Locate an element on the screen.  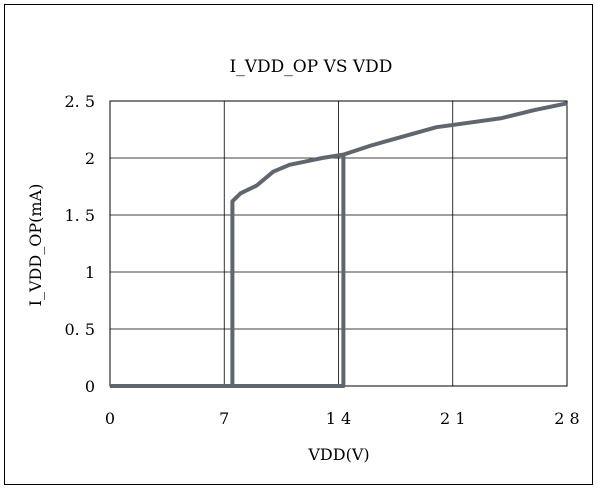
x-tick-label: 2 1 is located at coordinates (452, 418).